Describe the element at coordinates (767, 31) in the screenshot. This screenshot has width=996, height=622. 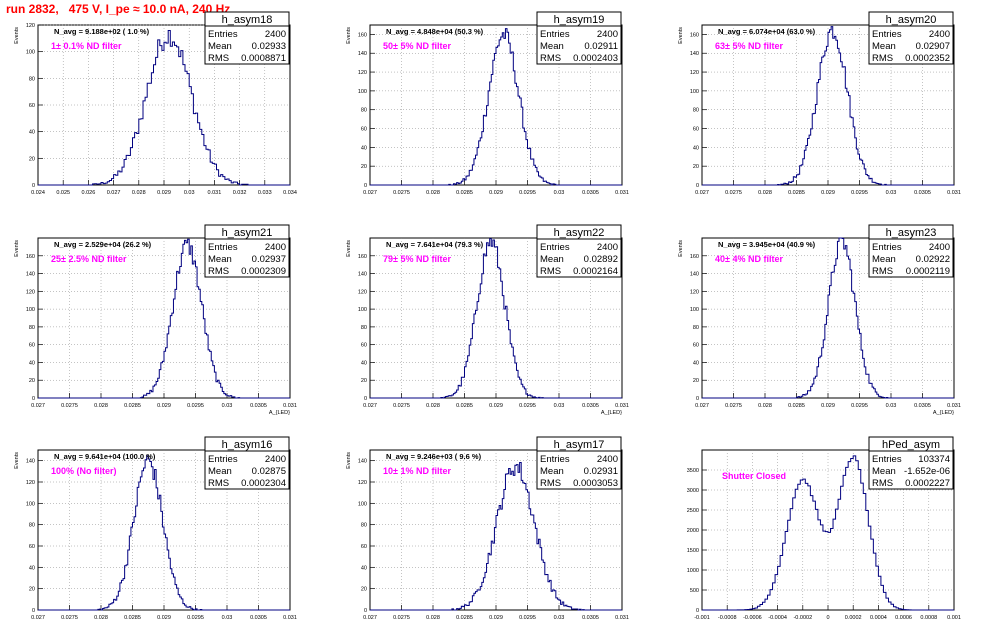
I see `navg-label: N_avg = 6.074e+04 (63.0 %)` at that location.